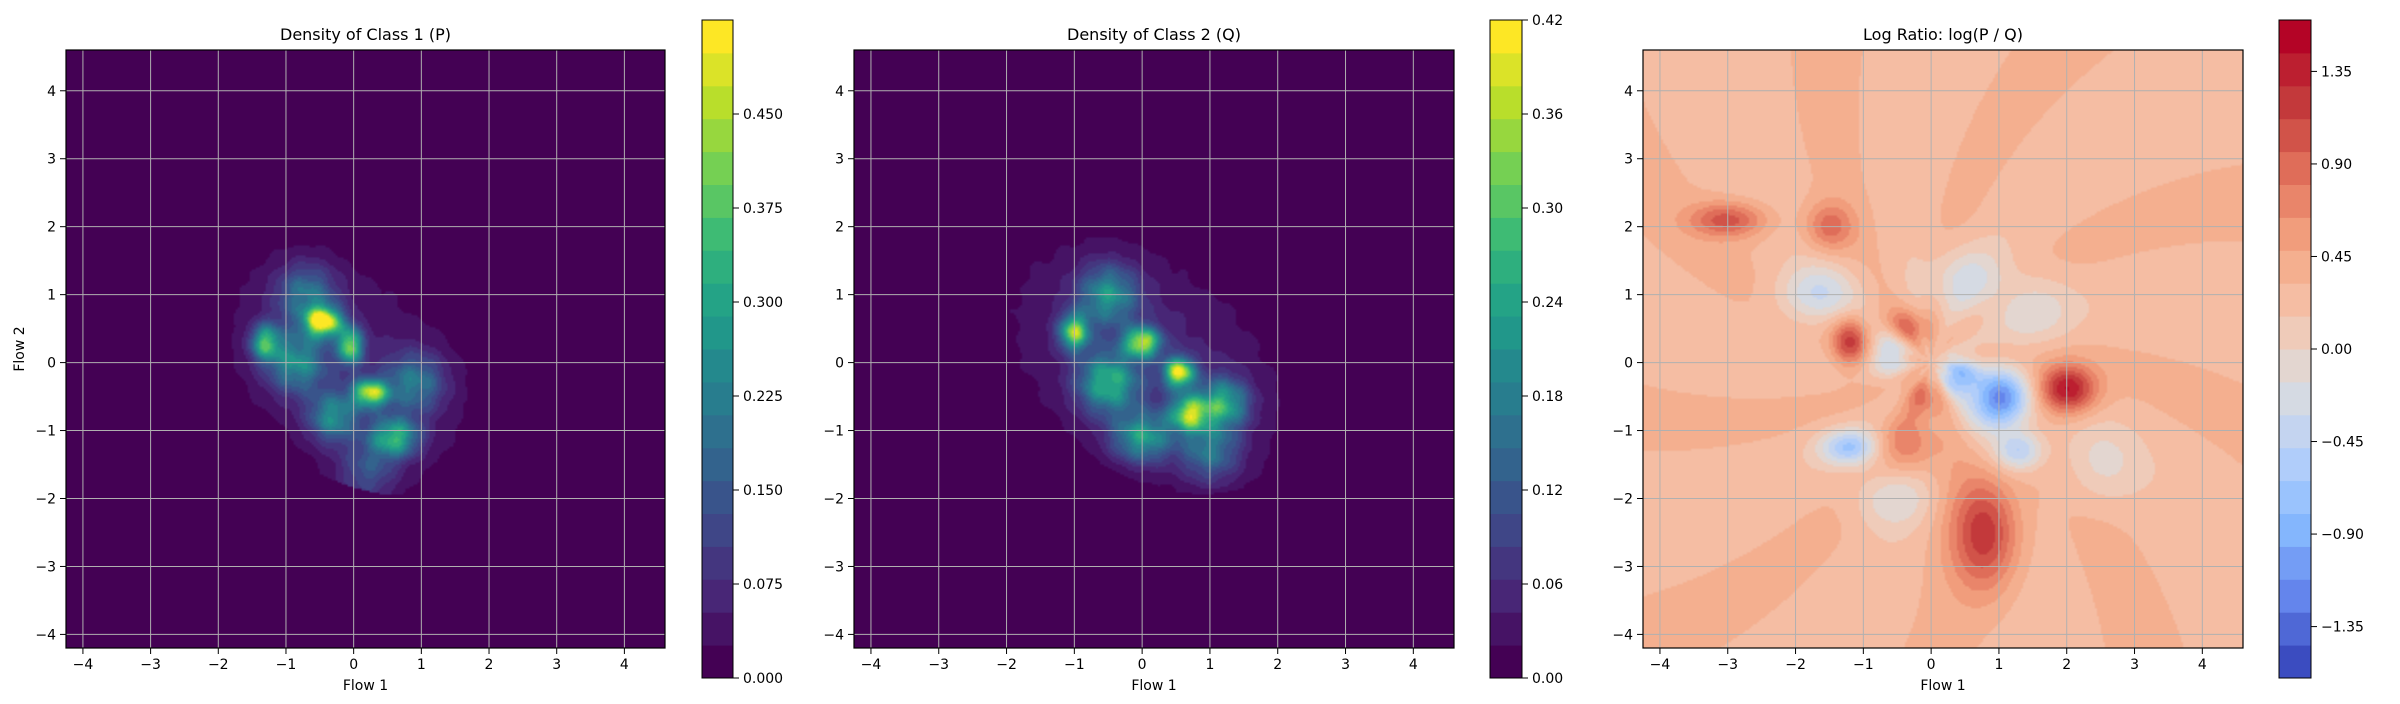 The height and width of the screenshot is (704, 2400). I want to click on colorbar: 0.000 0.075 0.150 0.225 0.300 0.375 0.450, so click(742, 353).